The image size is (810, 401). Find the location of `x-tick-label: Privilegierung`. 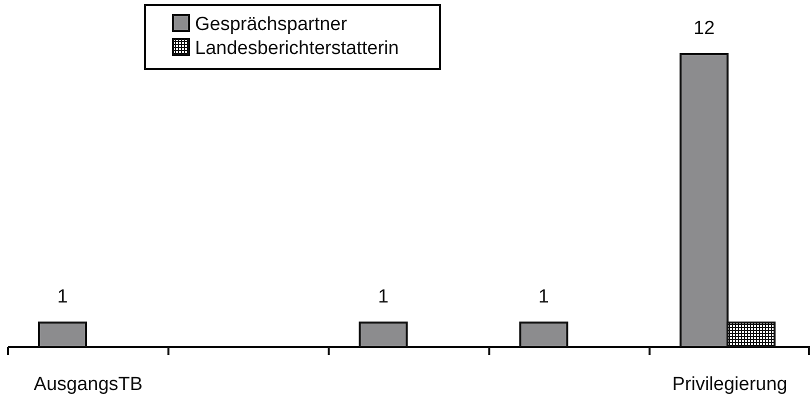

x-tick-label: Privilegierung is located at coordinates (730, 384).